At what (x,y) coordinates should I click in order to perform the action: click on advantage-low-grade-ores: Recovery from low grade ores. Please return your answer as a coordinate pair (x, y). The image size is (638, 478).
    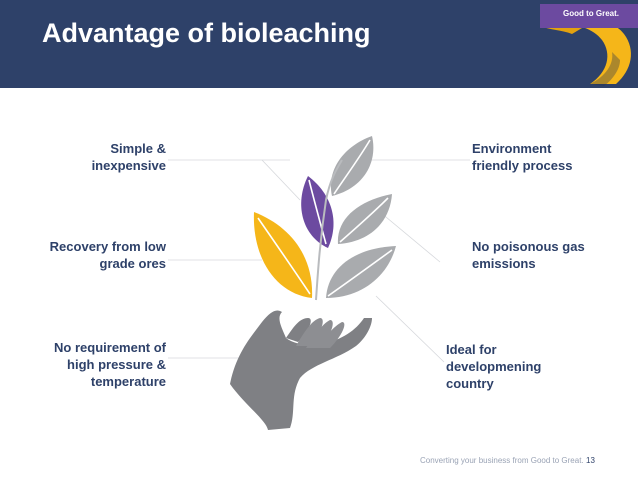
    Looking at the image, I should click on (107, 255).